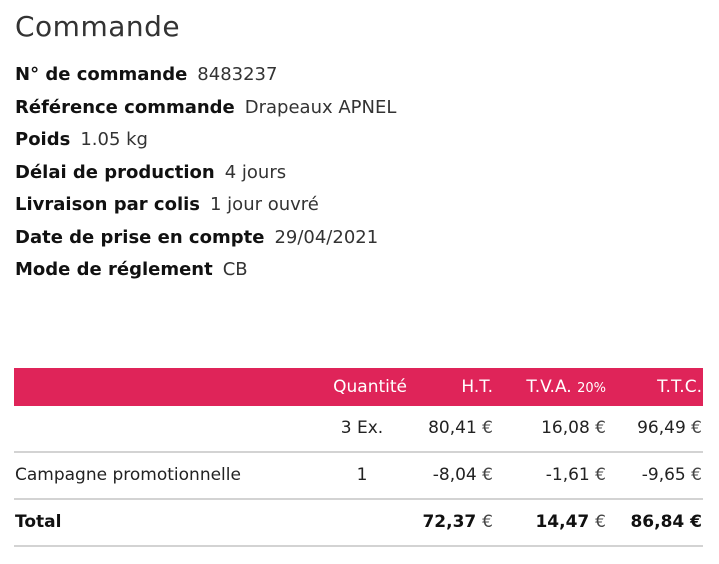 This screenshot has width=719, height=564. I want to click on total-ht: 72,37 €, so click(457, 522).